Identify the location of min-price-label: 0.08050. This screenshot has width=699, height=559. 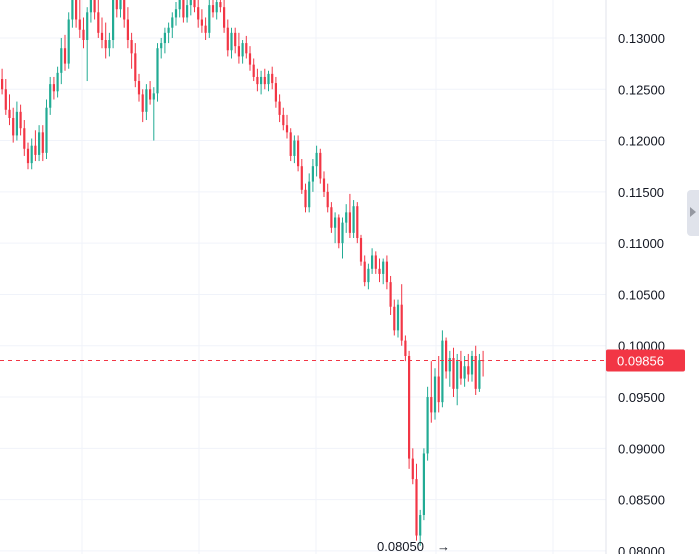
(400, 546).